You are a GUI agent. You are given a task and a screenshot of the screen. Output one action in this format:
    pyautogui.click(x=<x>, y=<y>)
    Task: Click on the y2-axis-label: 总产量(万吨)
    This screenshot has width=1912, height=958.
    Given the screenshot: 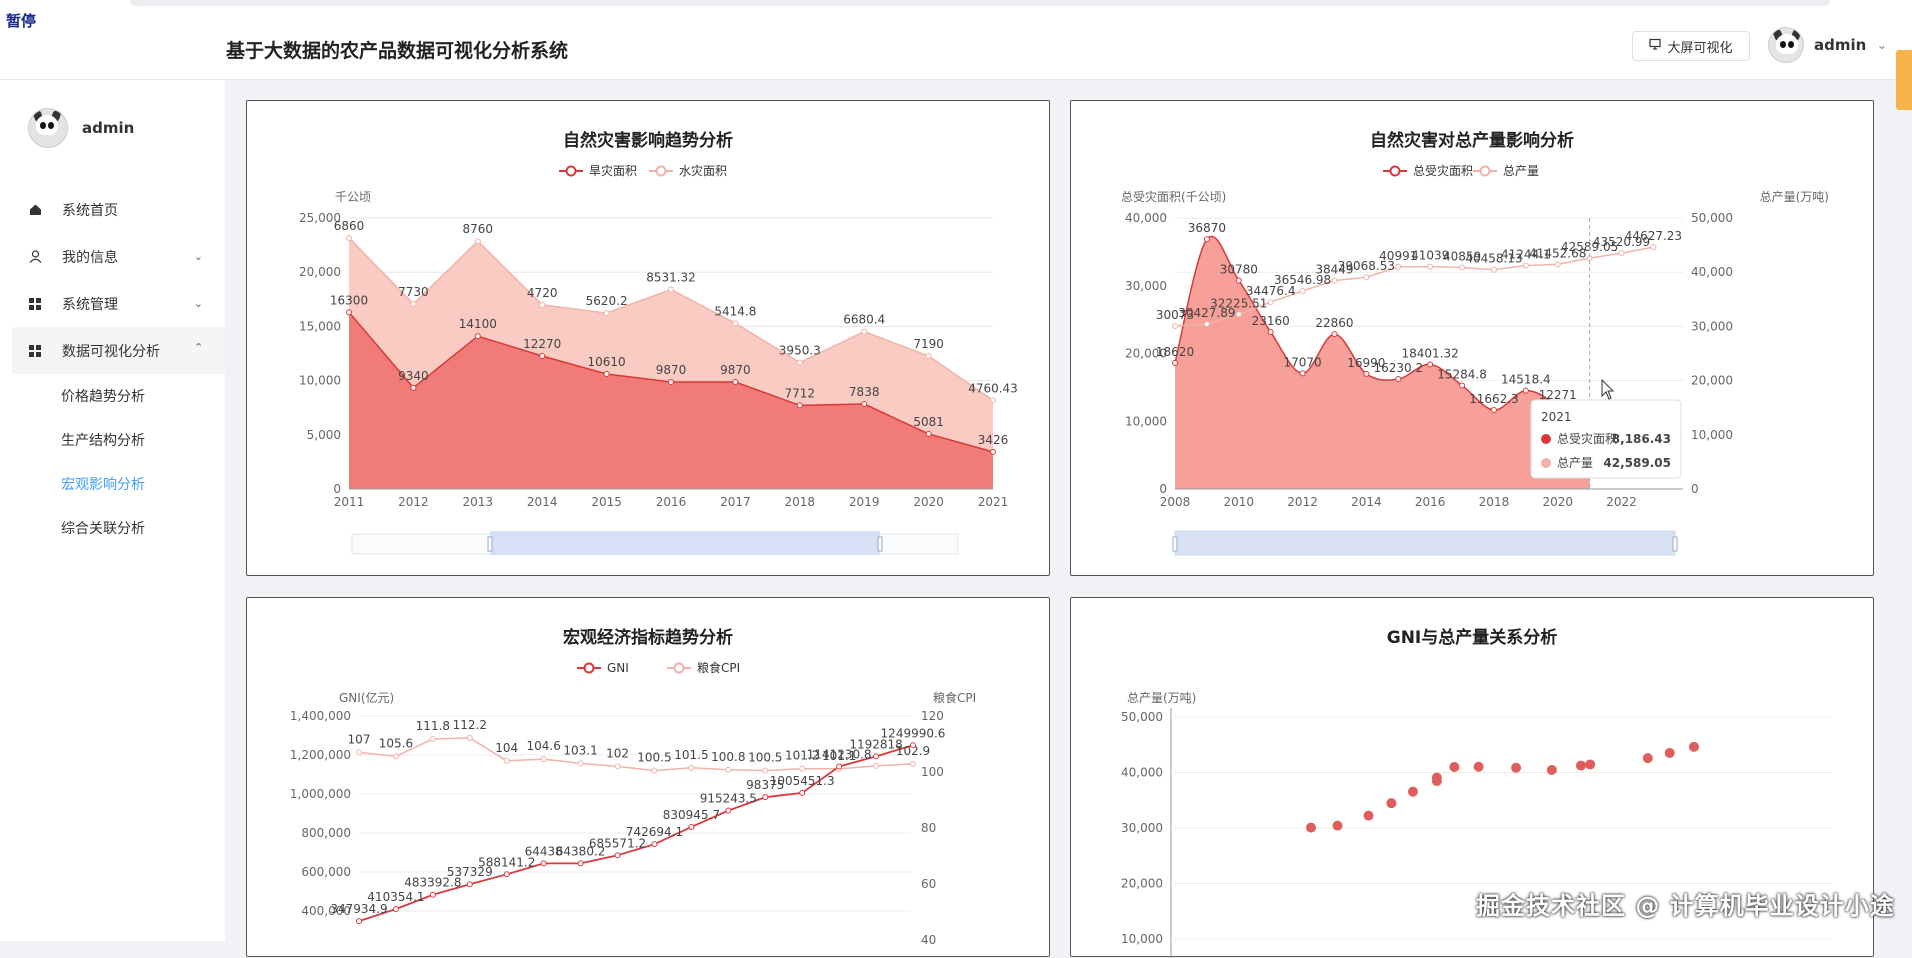 What is the action you would take?
    pyautogui.click(x=1794, y=197)
    